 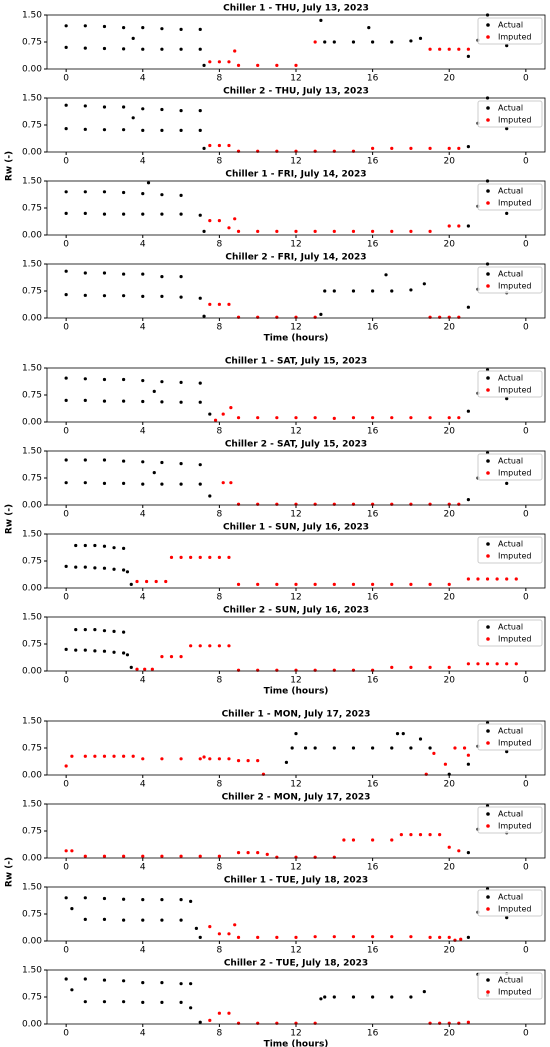 I want to click on y-tick-label: 0.00, so click(x=32, y=942).